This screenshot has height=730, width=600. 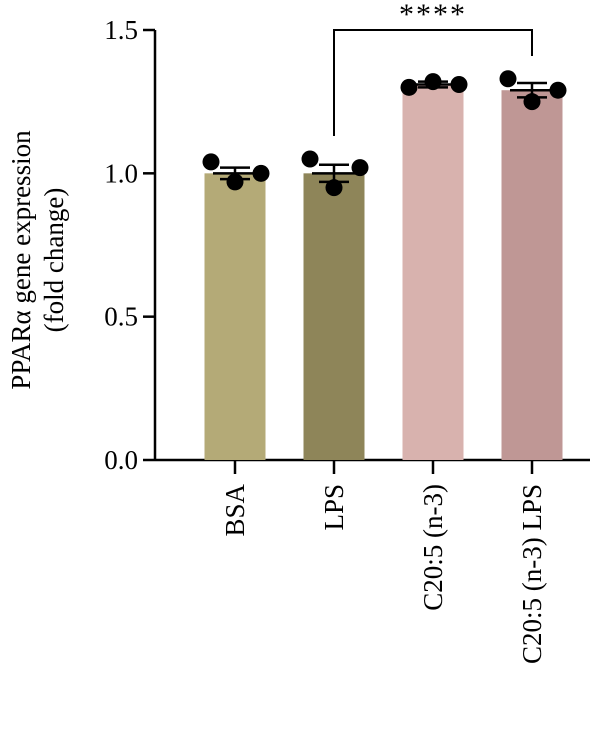 I want to click on significance-bracket, so click(x=433, y=82).